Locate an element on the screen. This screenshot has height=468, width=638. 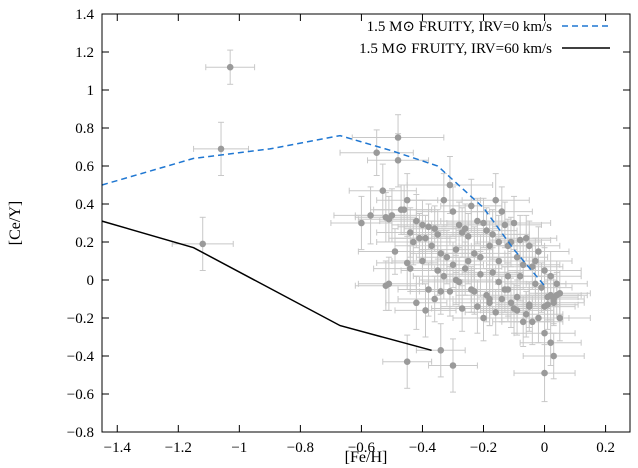
x-tick-label: −1 is located at coordinates (239, 448).